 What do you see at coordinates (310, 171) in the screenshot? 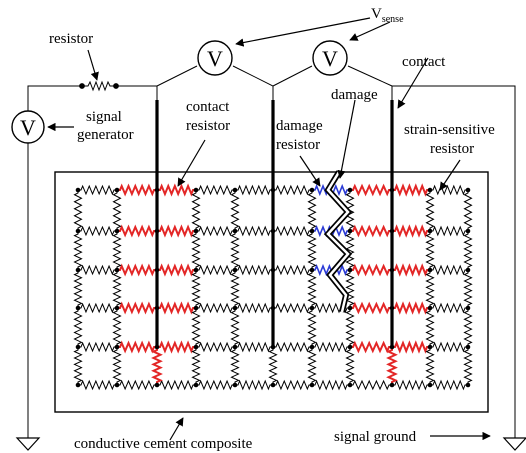
I see `arrow-damage-resistor` at bounding box center [310, 171].